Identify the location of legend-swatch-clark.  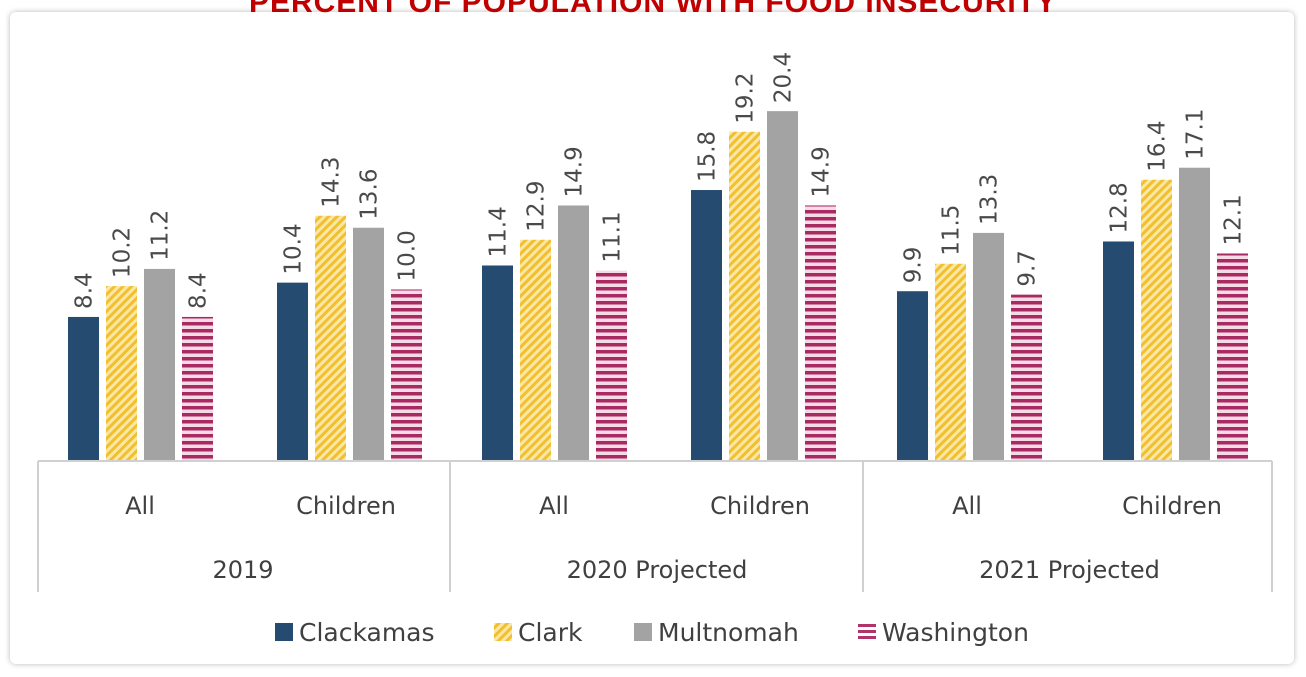
(503, 632).